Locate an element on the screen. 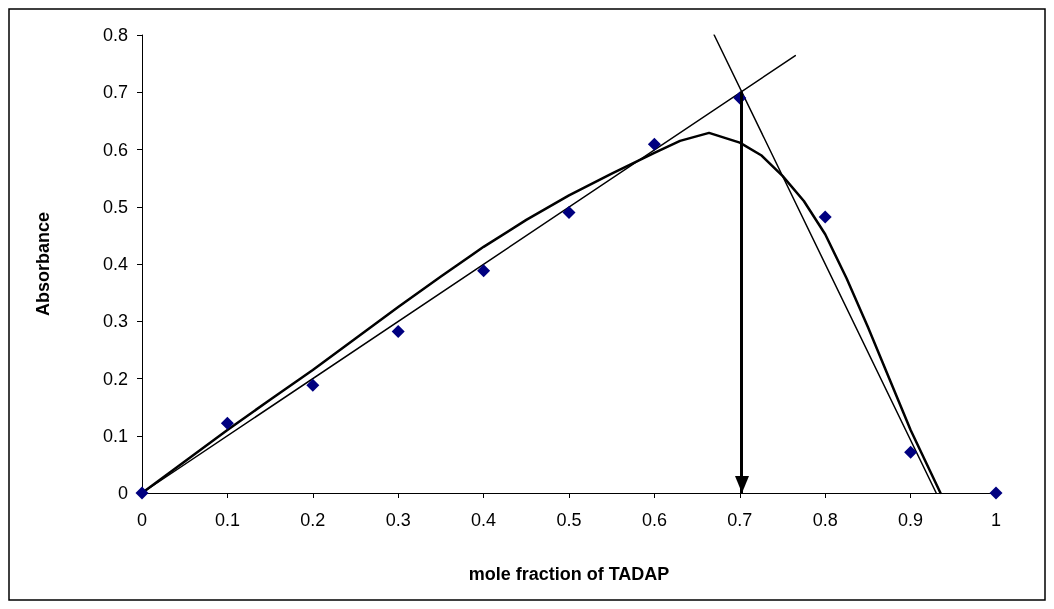 The image size is (1054, 609). y-tick-label: 0.3 is located at coordinates (115, 321).